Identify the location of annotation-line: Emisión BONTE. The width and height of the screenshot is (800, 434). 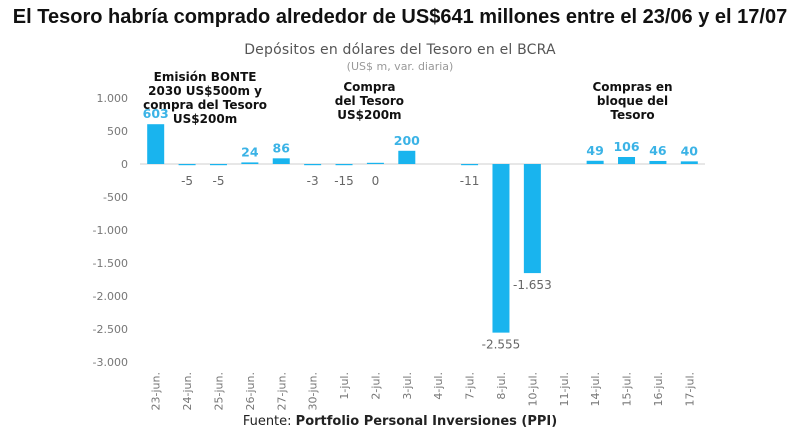
(205, 77).